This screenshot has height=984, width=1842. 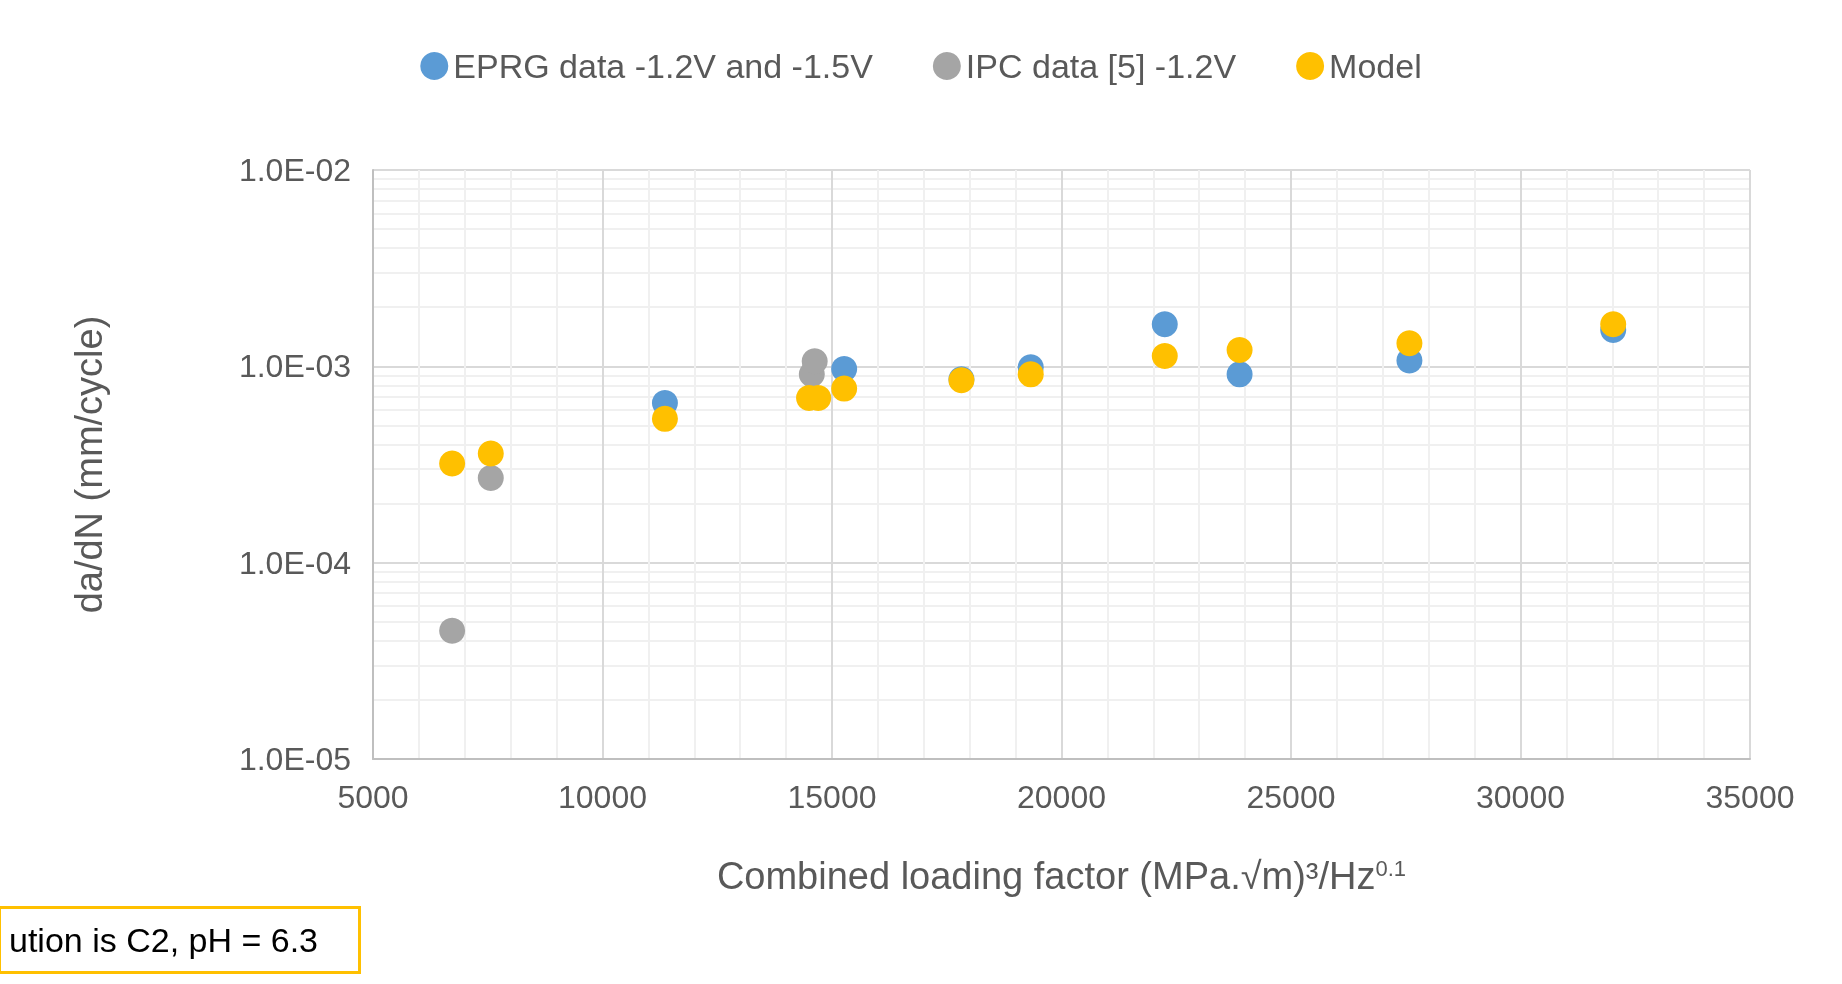 I want to click on x-tick-label: 10000, so click(x=602, y=797).